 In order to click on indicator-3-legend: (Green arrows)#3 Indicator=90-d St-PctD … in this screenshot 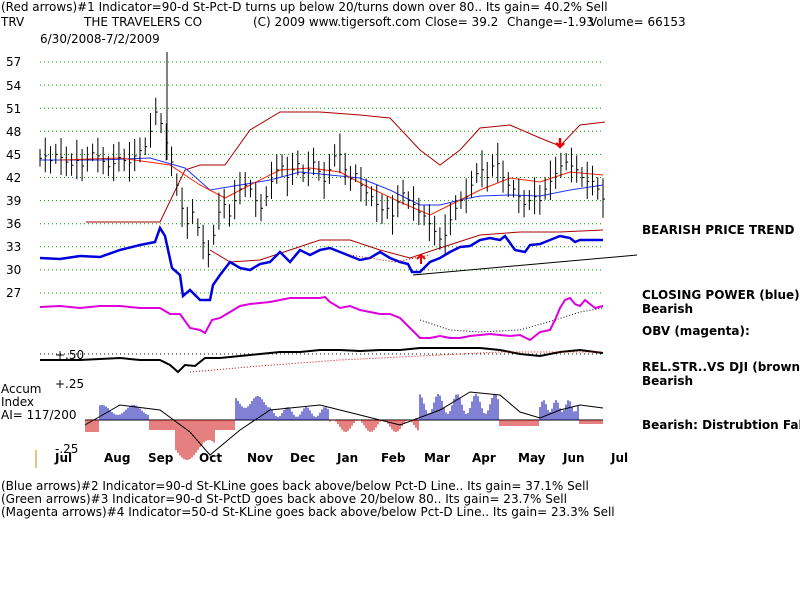, I will do `click(284, 499)`.